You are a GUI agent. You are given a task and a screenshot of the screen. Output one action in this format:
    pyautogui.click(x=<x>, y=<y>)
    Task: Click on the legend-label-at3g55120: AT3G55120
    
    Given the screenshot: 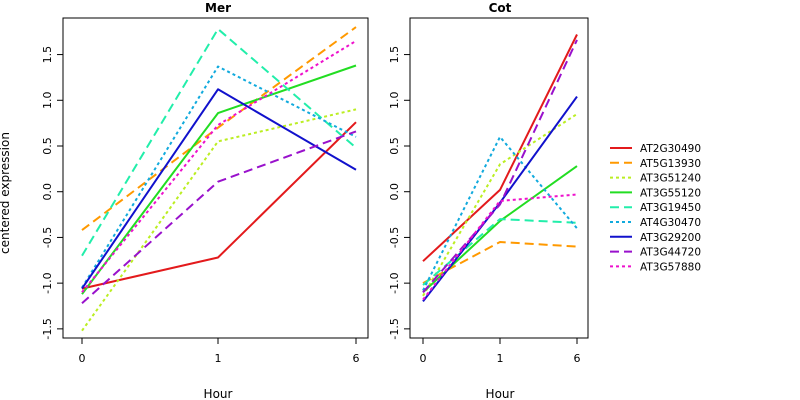 What is the action you would take?
    pyautogui.click(x=670, y=193)
    